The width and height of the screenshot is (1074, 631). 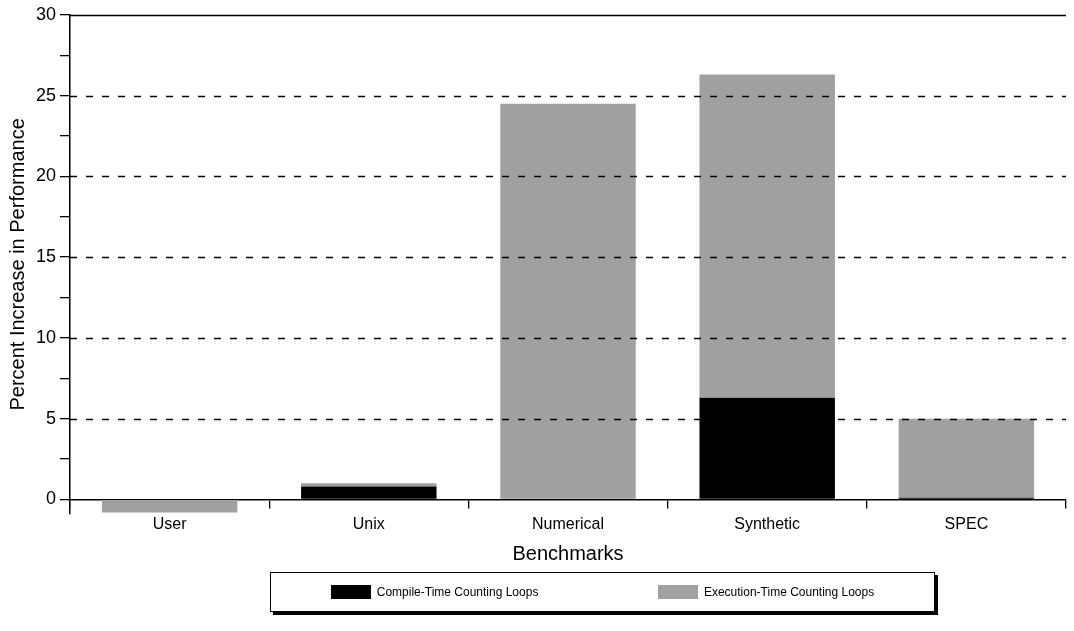 I want to click on y-tick-label: 30, so click(x=46, y=13).